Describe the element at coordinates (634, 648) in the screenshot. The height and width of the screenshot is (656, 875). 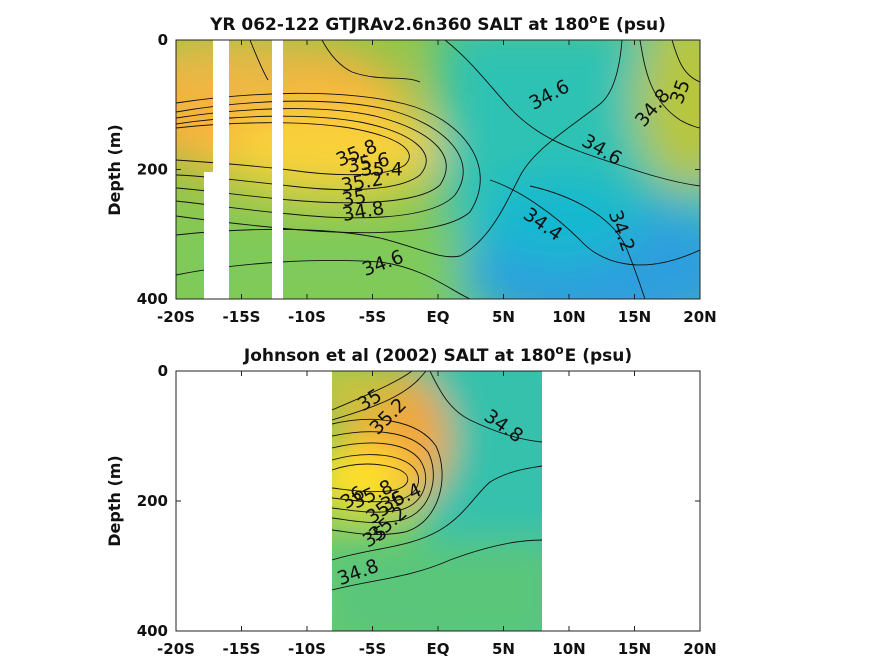
I see `bottom-x-tick-label: 15N` at that location.